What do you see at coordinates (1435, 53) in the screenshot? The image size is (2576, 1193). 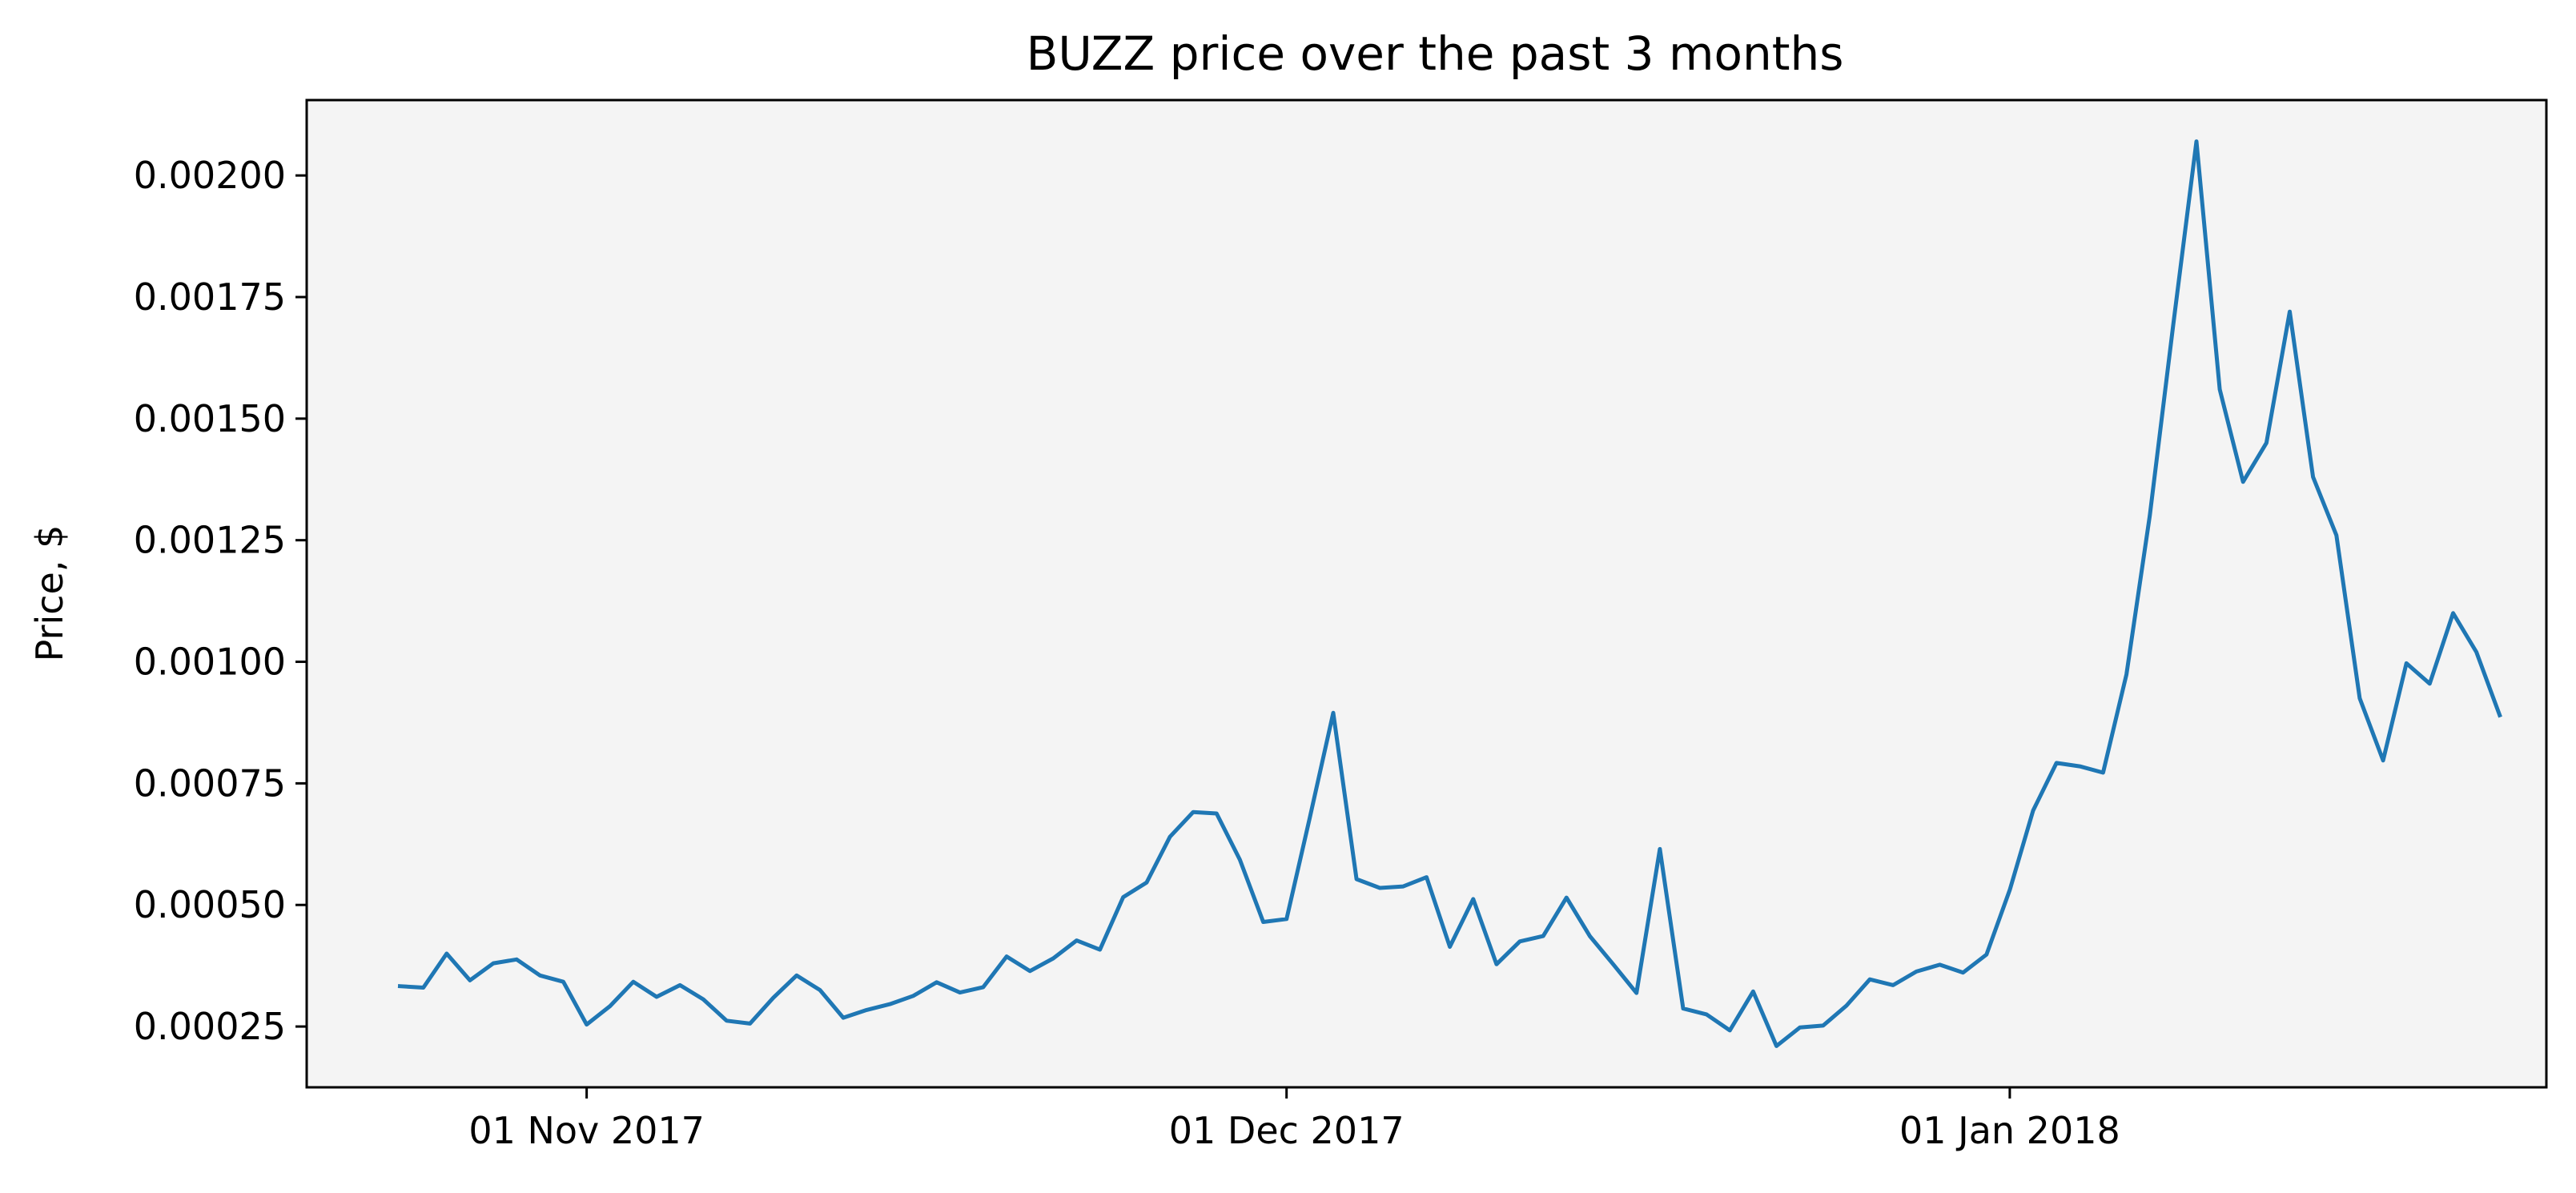 I see `chart-title: BUZZ price over the past 3 months` at bounding box center [1435, 53].